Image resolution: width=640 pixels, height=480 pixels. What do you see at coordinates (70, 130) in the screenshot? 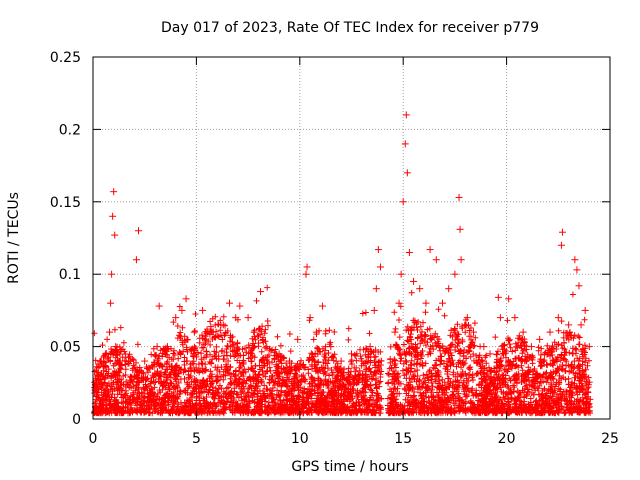
I see `y-tick-label: 0.2` at bounding box center [70, 130].